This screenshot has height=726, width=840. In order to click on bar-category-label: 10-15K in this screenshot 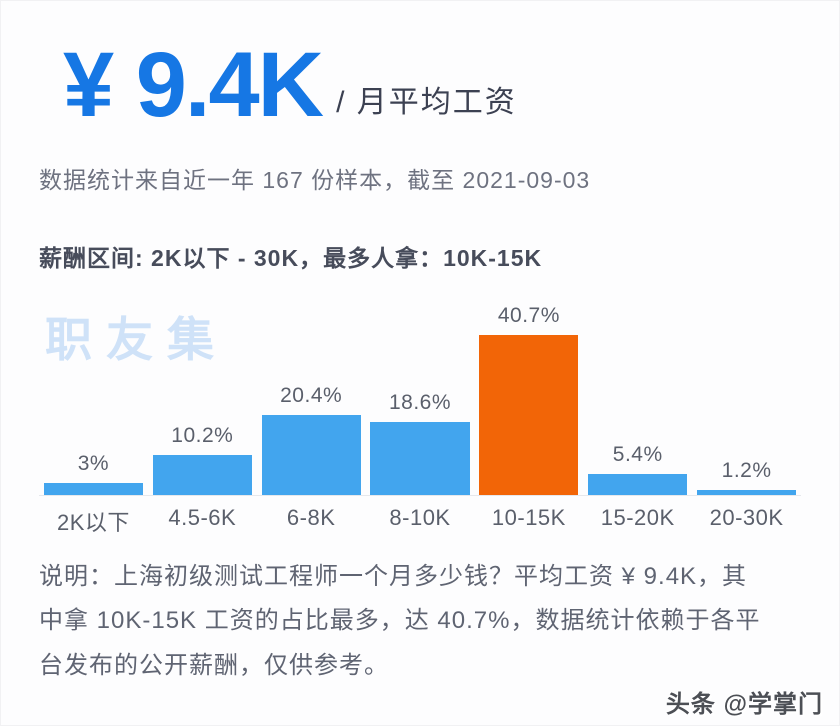, I will do `click(528, 517)`.